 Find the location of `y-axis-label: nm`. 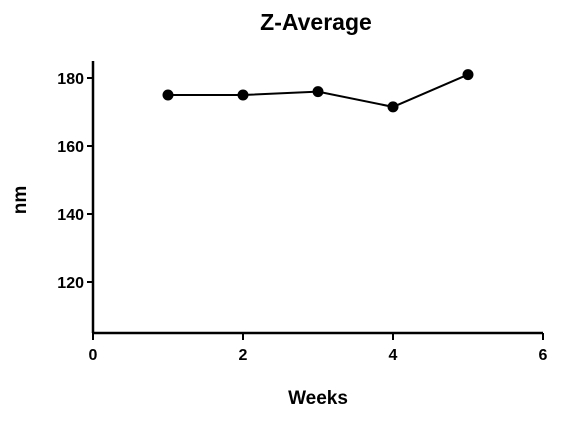

y-axis-label: nm is located at coordinates (20, 200).